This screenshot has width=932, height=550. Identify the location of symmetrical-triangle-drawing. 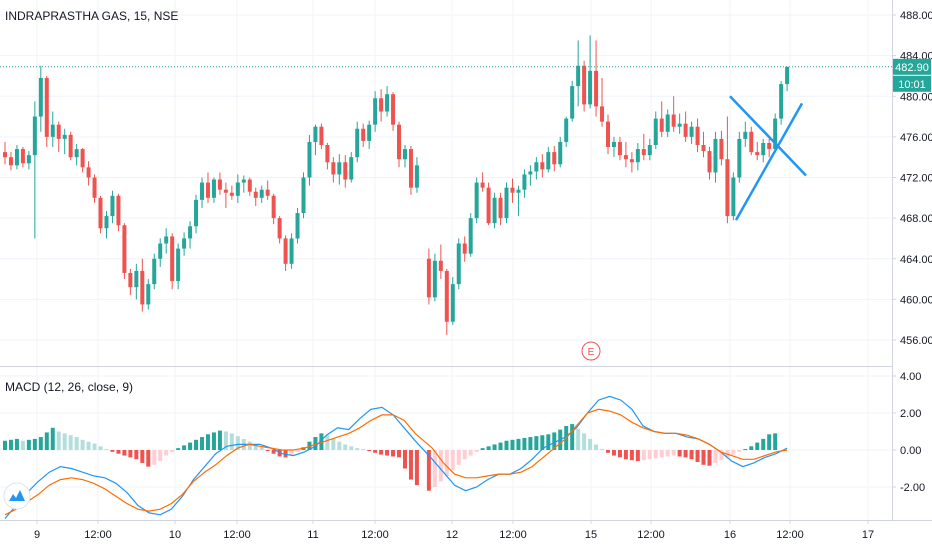
(768, 158).